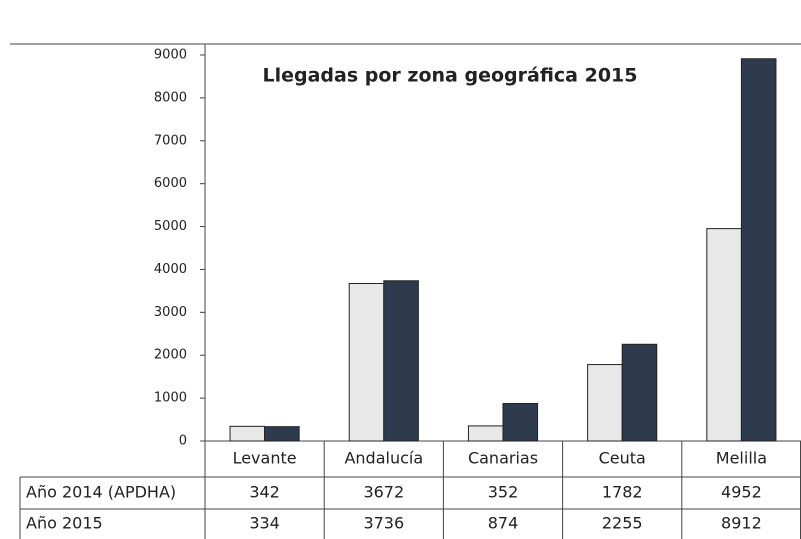  I want to click on y-tick-label: 6000, so click(170, 183).